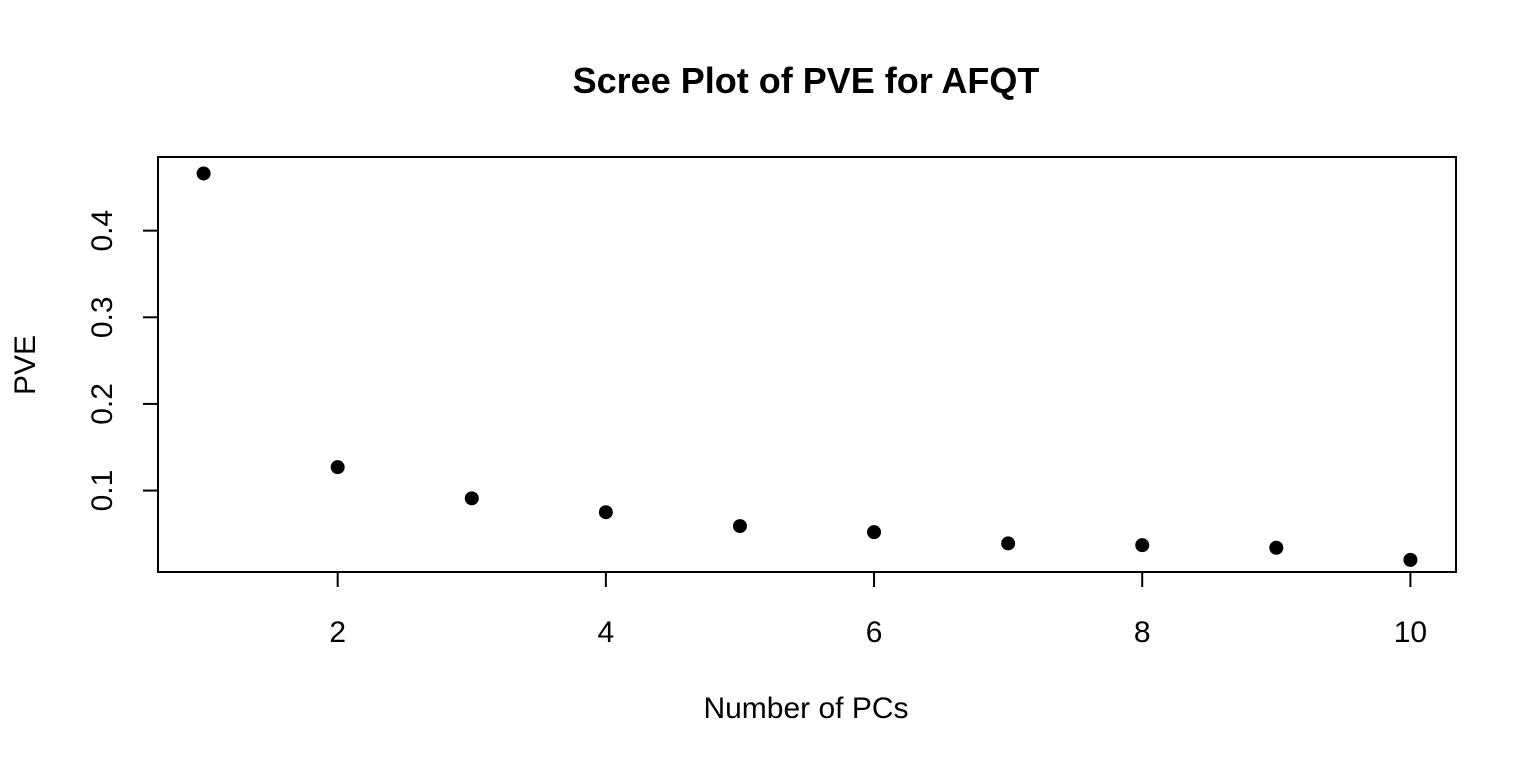 Image resolution: width=1536 pixels, height=768 pixels. I want to click on chart-title: Scree Plot of PVE for AFQT, so click(806, 80).